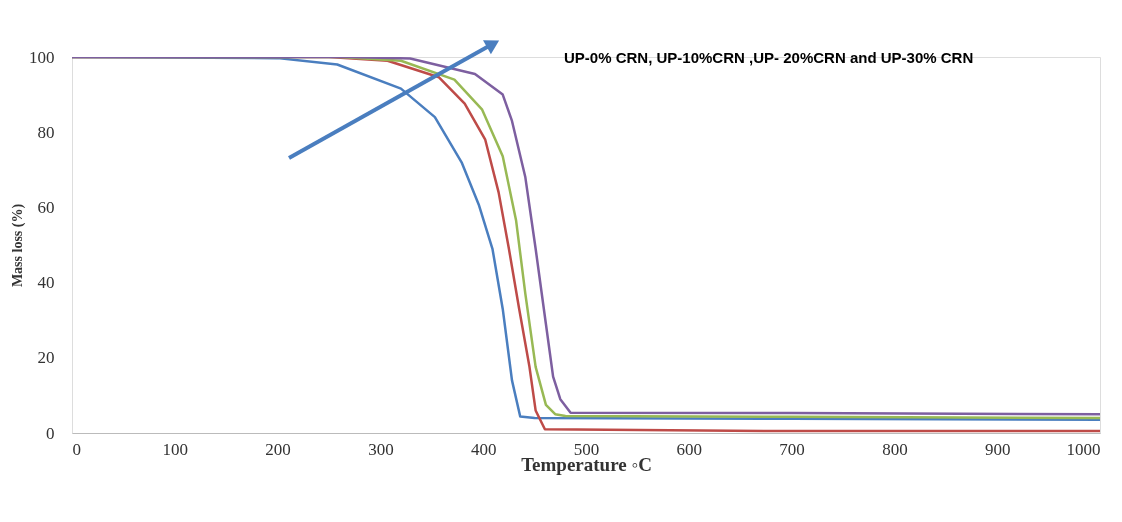  I want to click on y-tick-label: 60, so click(46, 207).